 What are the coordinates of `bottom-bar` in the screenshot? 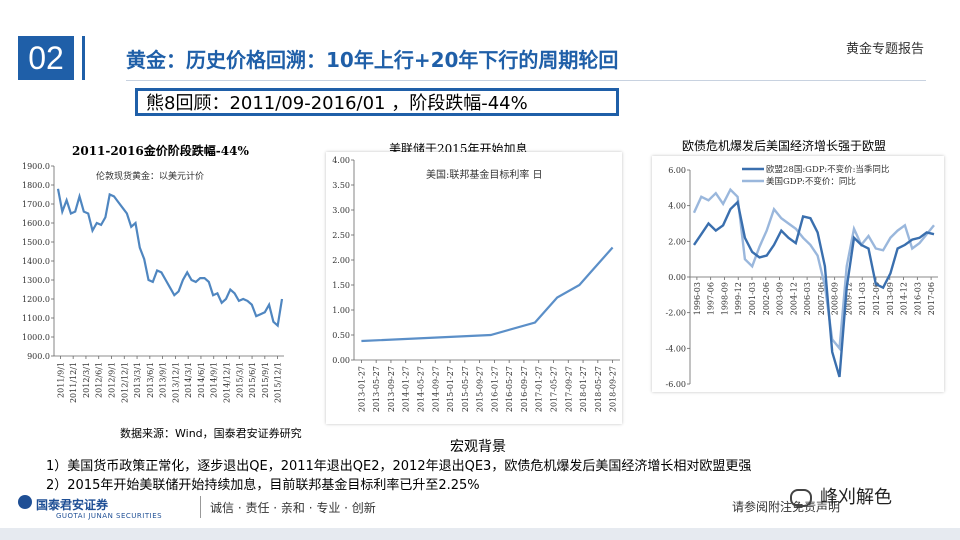 It's located at (480, 534).